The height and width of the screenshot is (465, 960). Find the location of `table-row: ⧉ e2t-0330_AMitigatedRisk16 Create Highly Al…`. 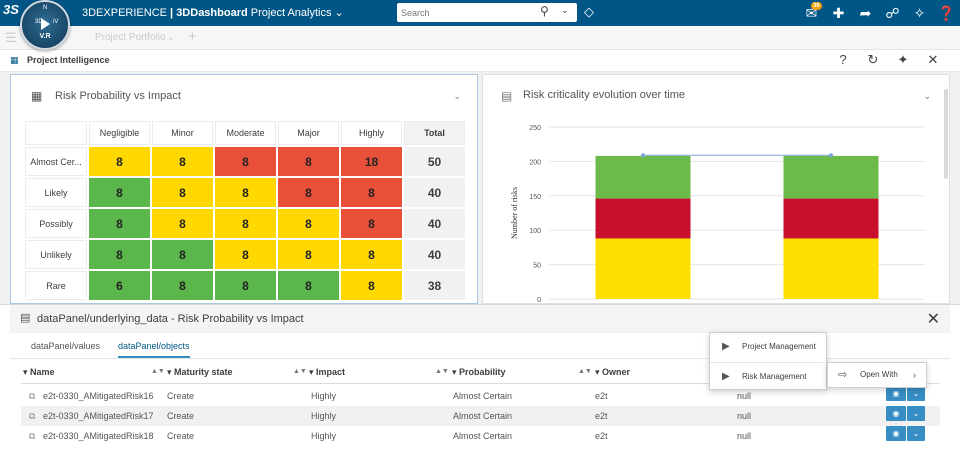

table-row: ⧉ e2t-0330_AMitigatedRisk16 Create Highly Al… is located at coordinates (480, 396).